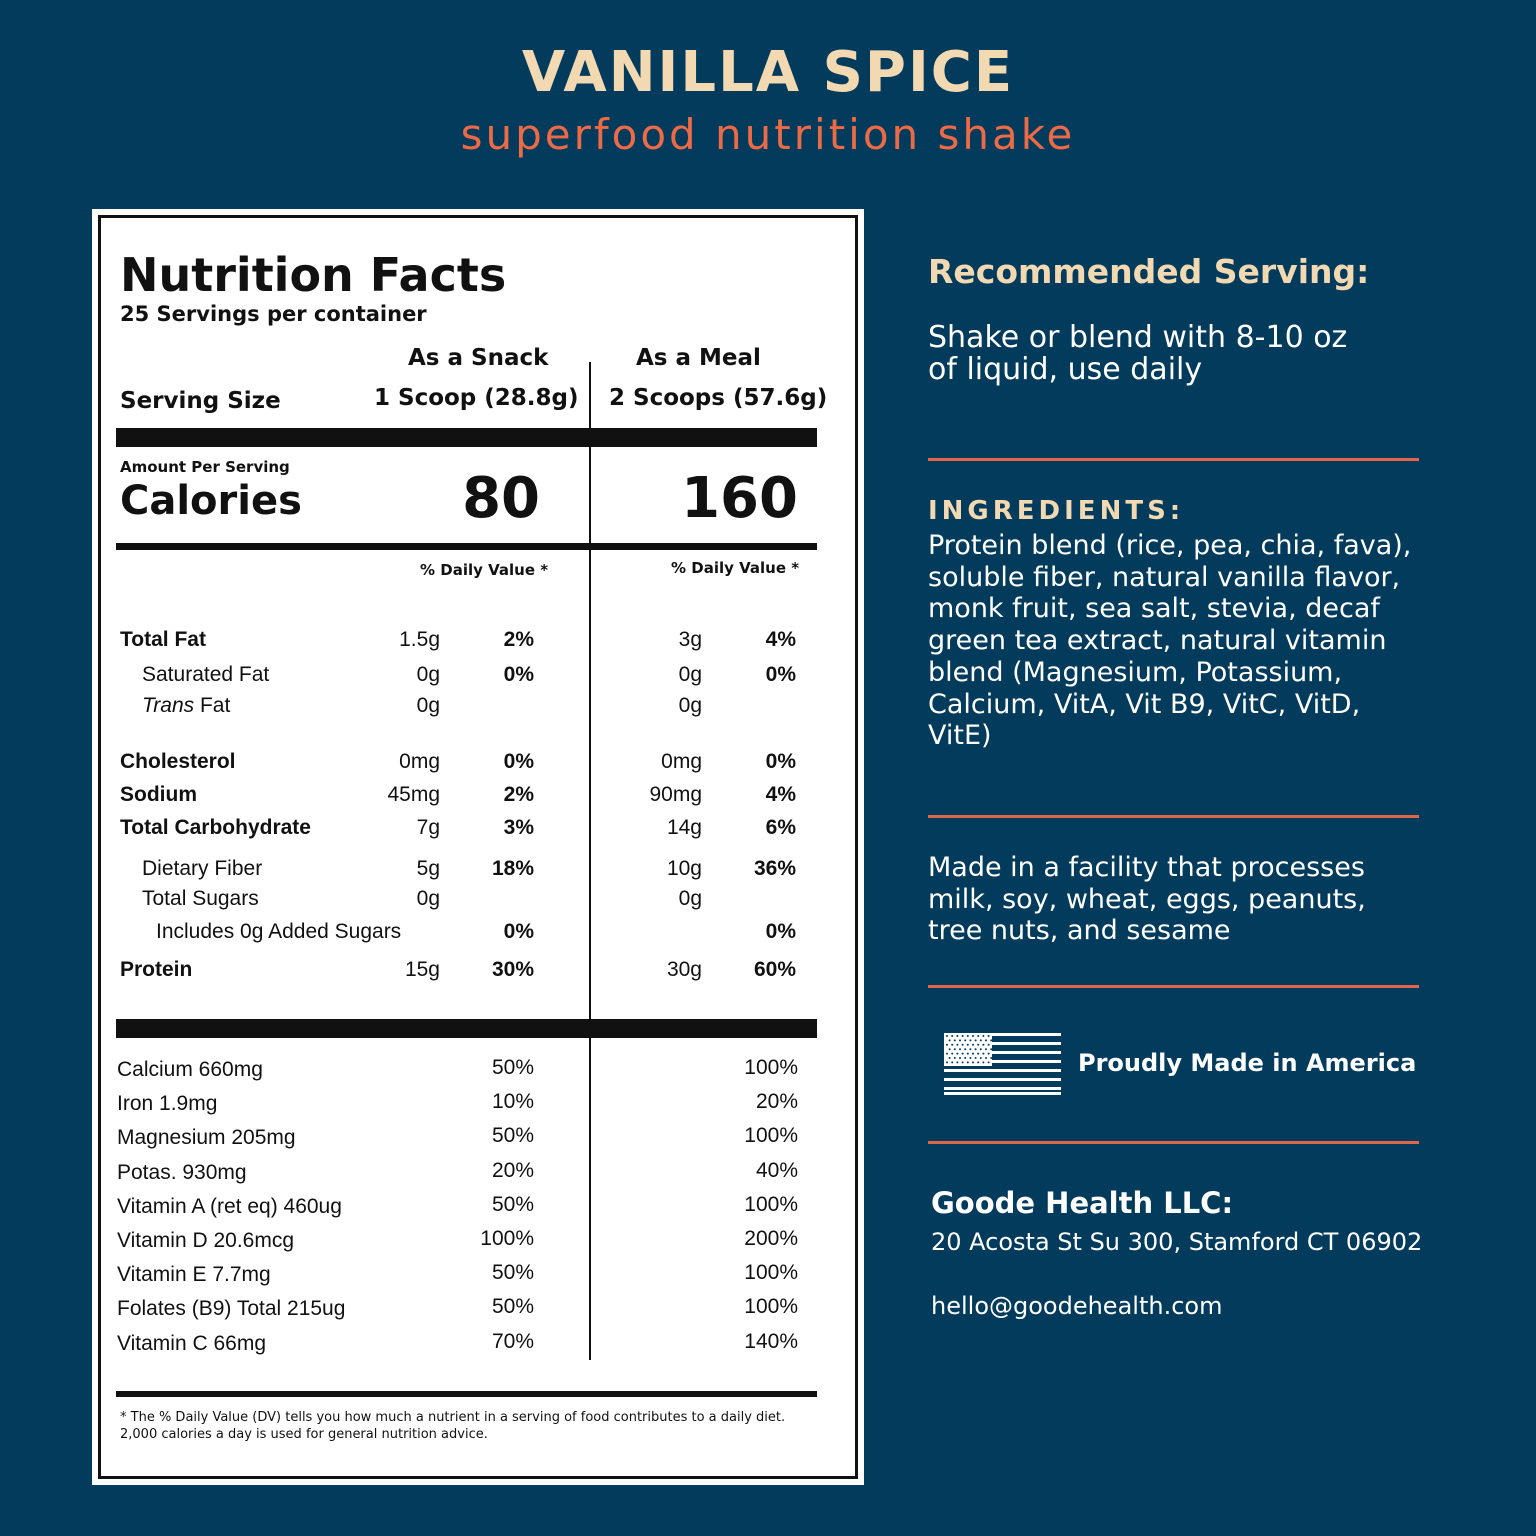 Image resolution: width=1536 pixels, height=1536 pixels. I want to click on medium-divider, so click(466, 546).